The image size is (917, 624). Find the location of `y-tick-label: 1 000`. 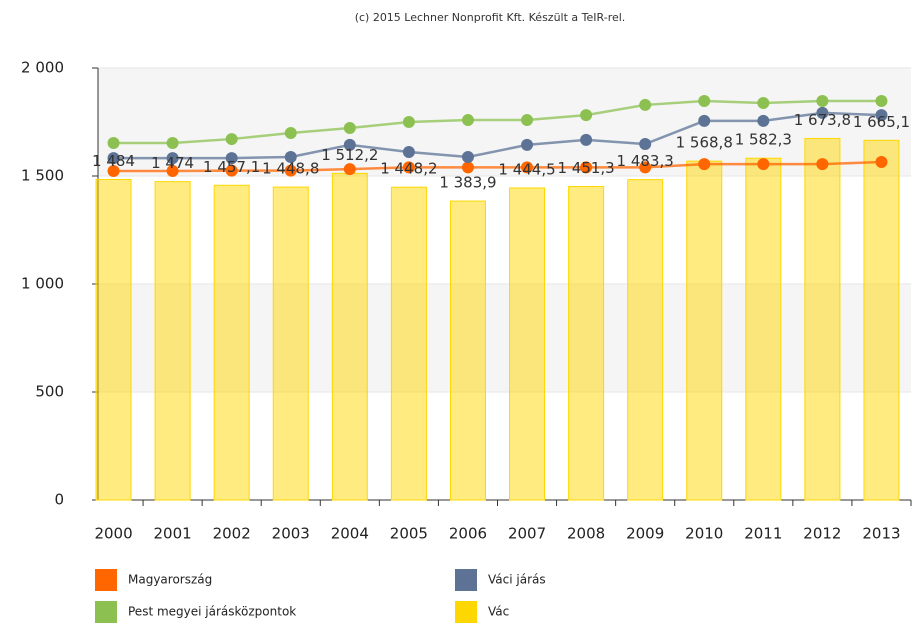

y-tick-label: 1 000 is located at coordinates (42, 284).